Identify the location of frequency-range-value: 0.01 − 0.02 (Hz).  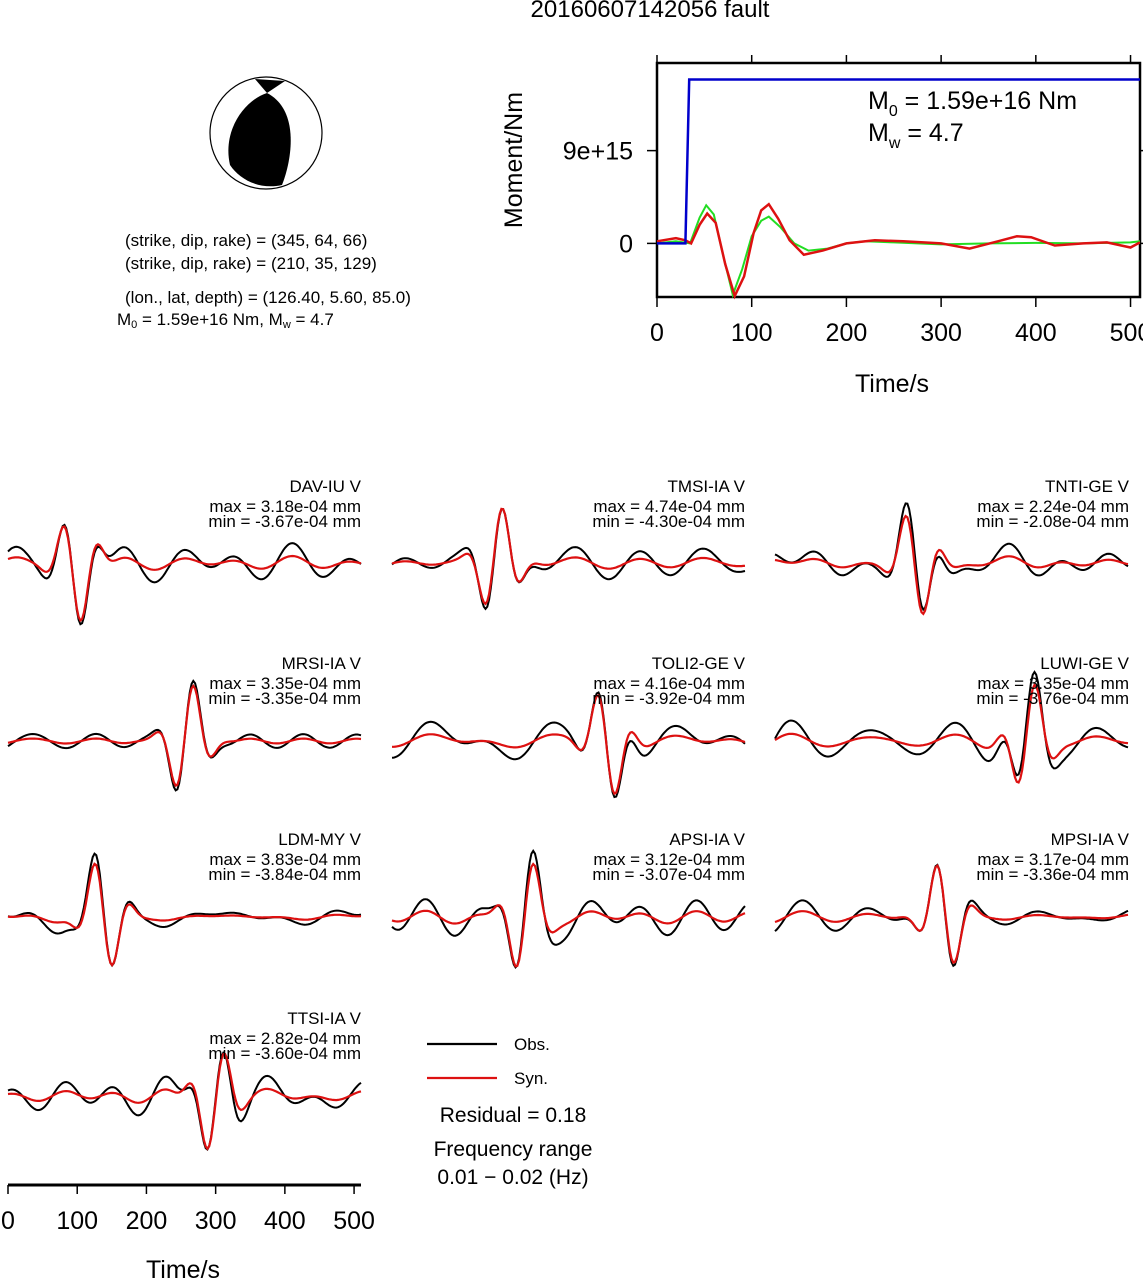
(512, 1177).